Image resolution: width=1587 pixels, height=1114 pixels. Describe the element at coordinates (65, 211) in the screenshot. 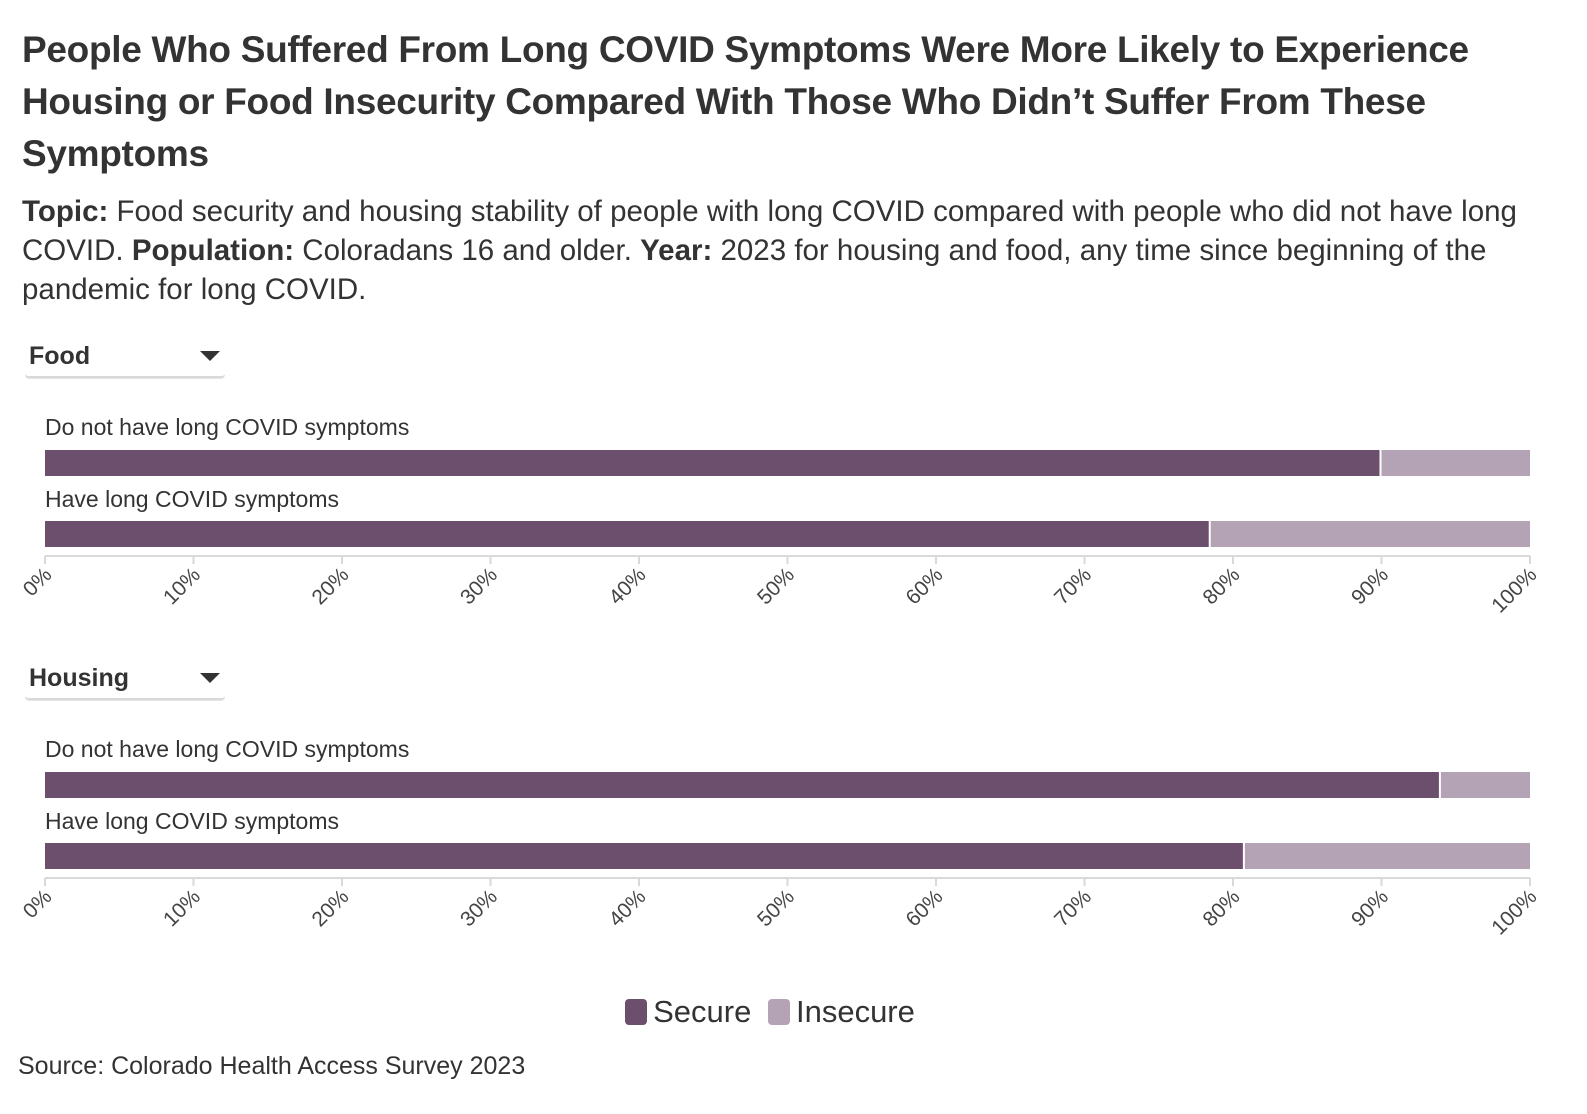

I see `topic-label: Topic:` at that location.